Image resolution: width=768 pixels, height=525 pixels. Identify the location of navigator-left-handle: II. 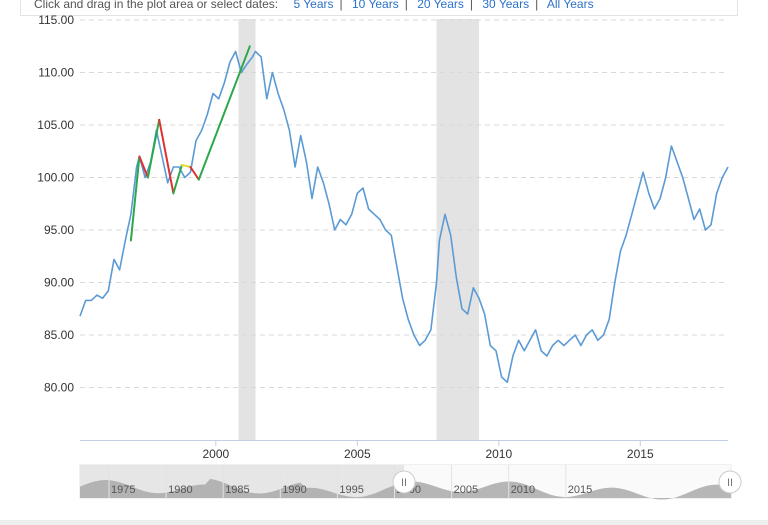
(404, 482).